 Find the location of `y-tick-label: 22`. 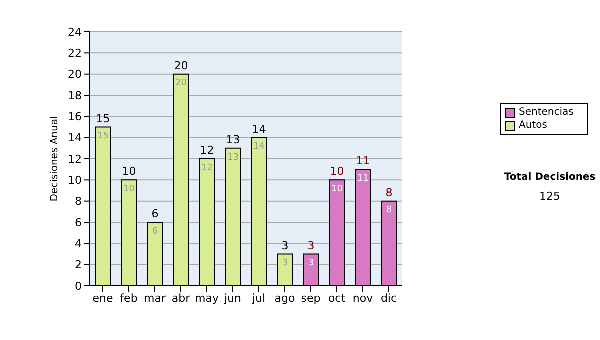

y-tick-label: 22 is located at coordinates (75, 53).